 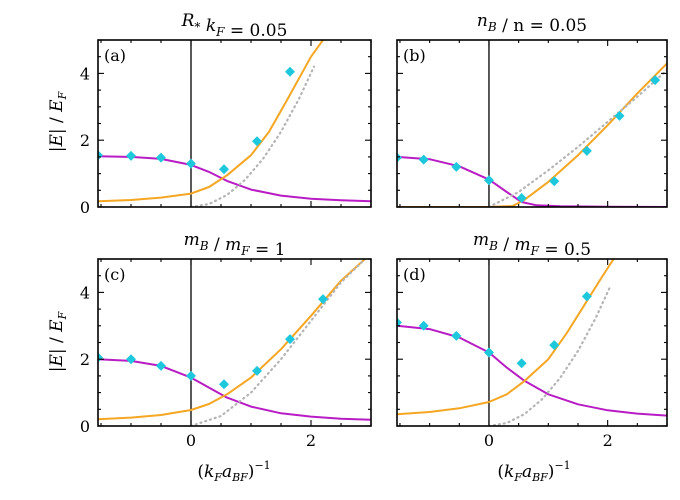 I want to click on x-axis-label-left: (kFaBF)−1, so click(x=233, y=471).